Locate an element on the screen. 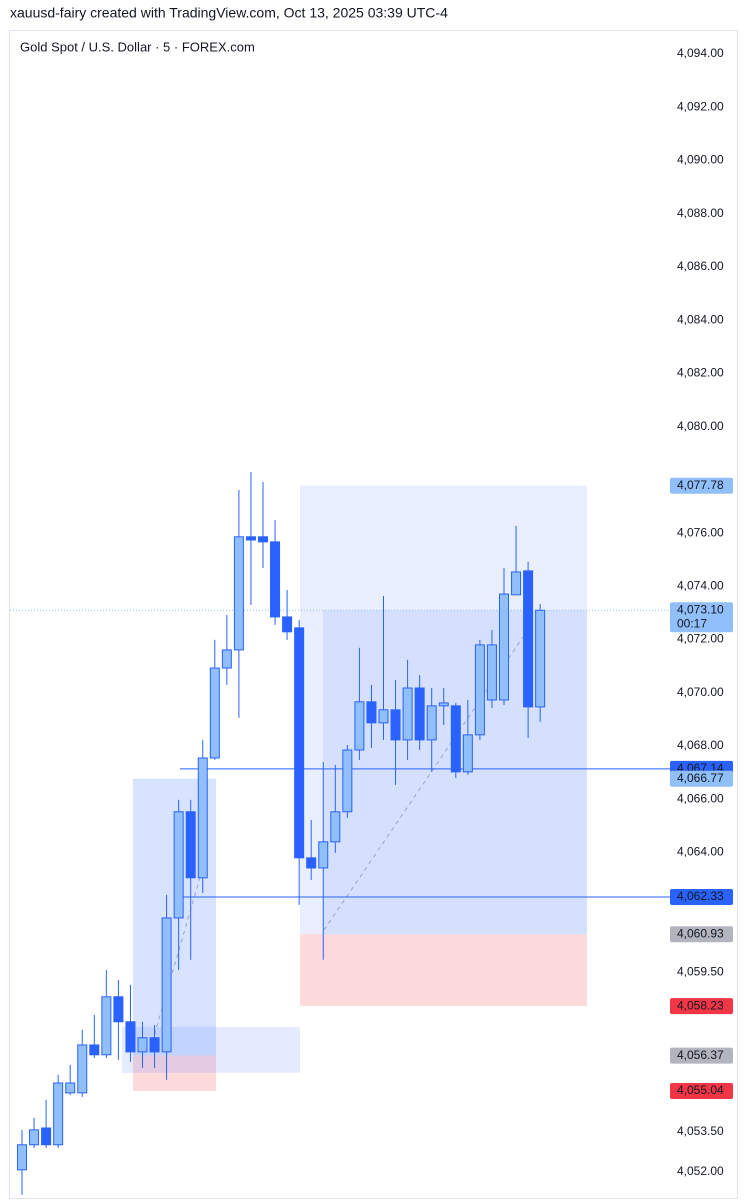 The image size is (748, 1200). countdown: 00:17 is located at coordinates (692, 623).